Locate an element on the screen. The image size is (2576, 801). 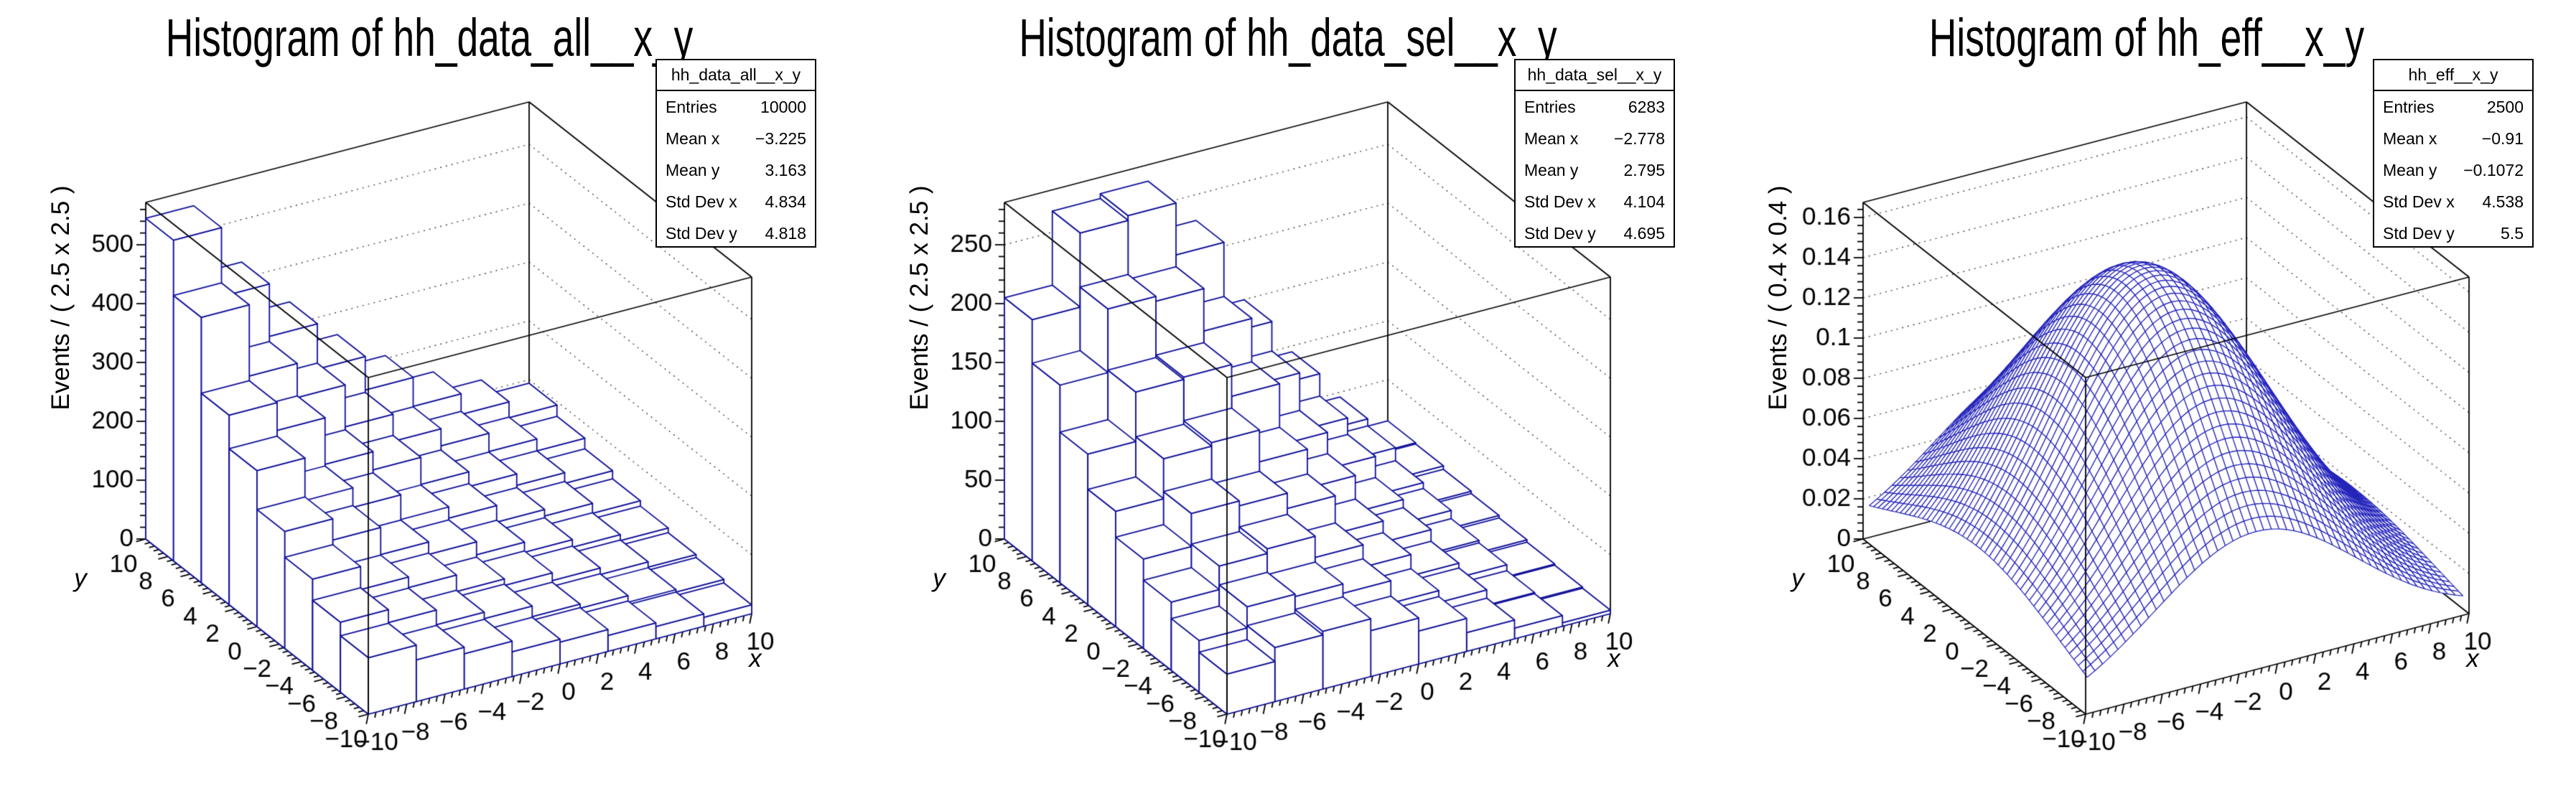
stats-row-mean-y: Mean y 3.163 is located at coordinates (736, 170).